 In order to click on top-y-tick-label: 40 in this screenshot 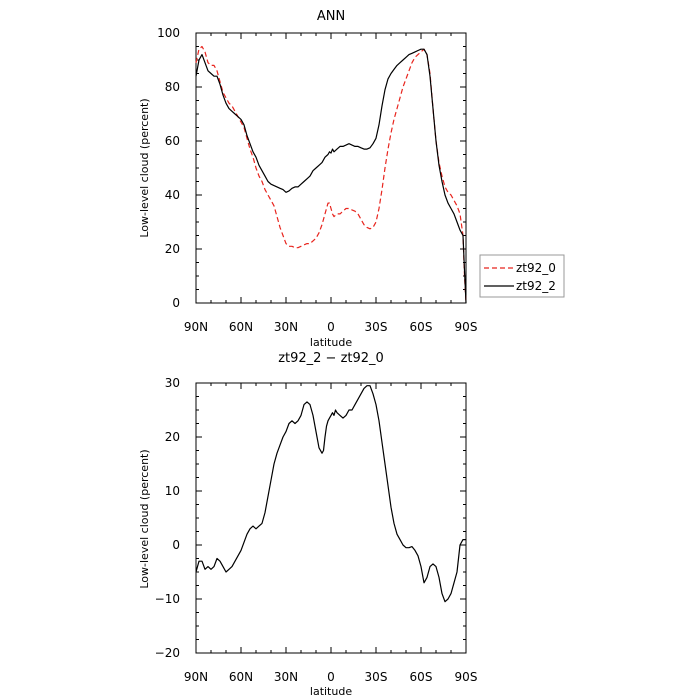, I will do `click(172, 195)`.